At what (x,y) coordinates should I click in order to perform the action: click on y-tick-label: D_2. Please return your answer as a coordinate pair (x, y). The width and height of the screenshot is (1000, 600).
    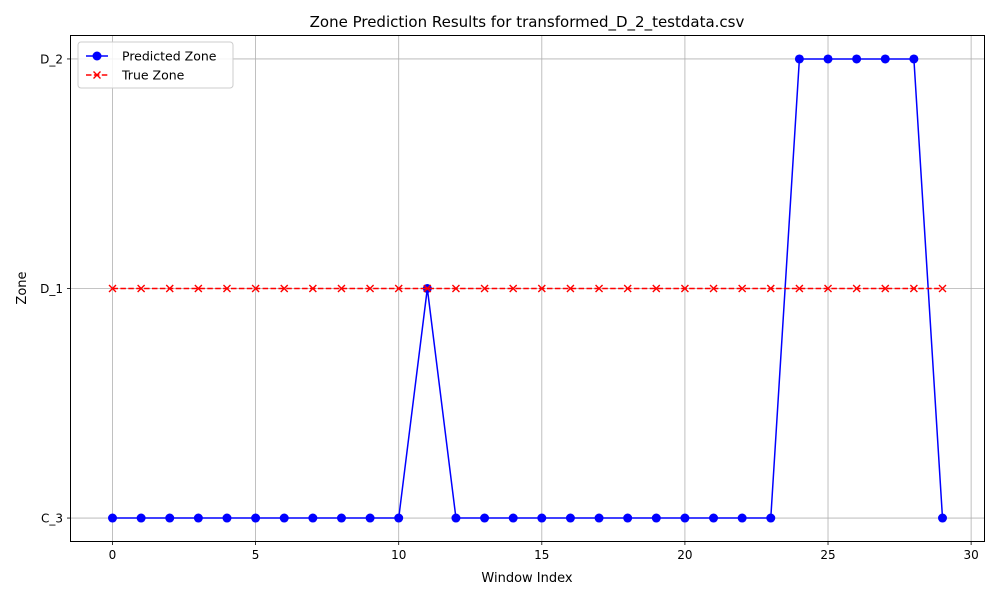
    Looking at the image, I should click on (51, 59).